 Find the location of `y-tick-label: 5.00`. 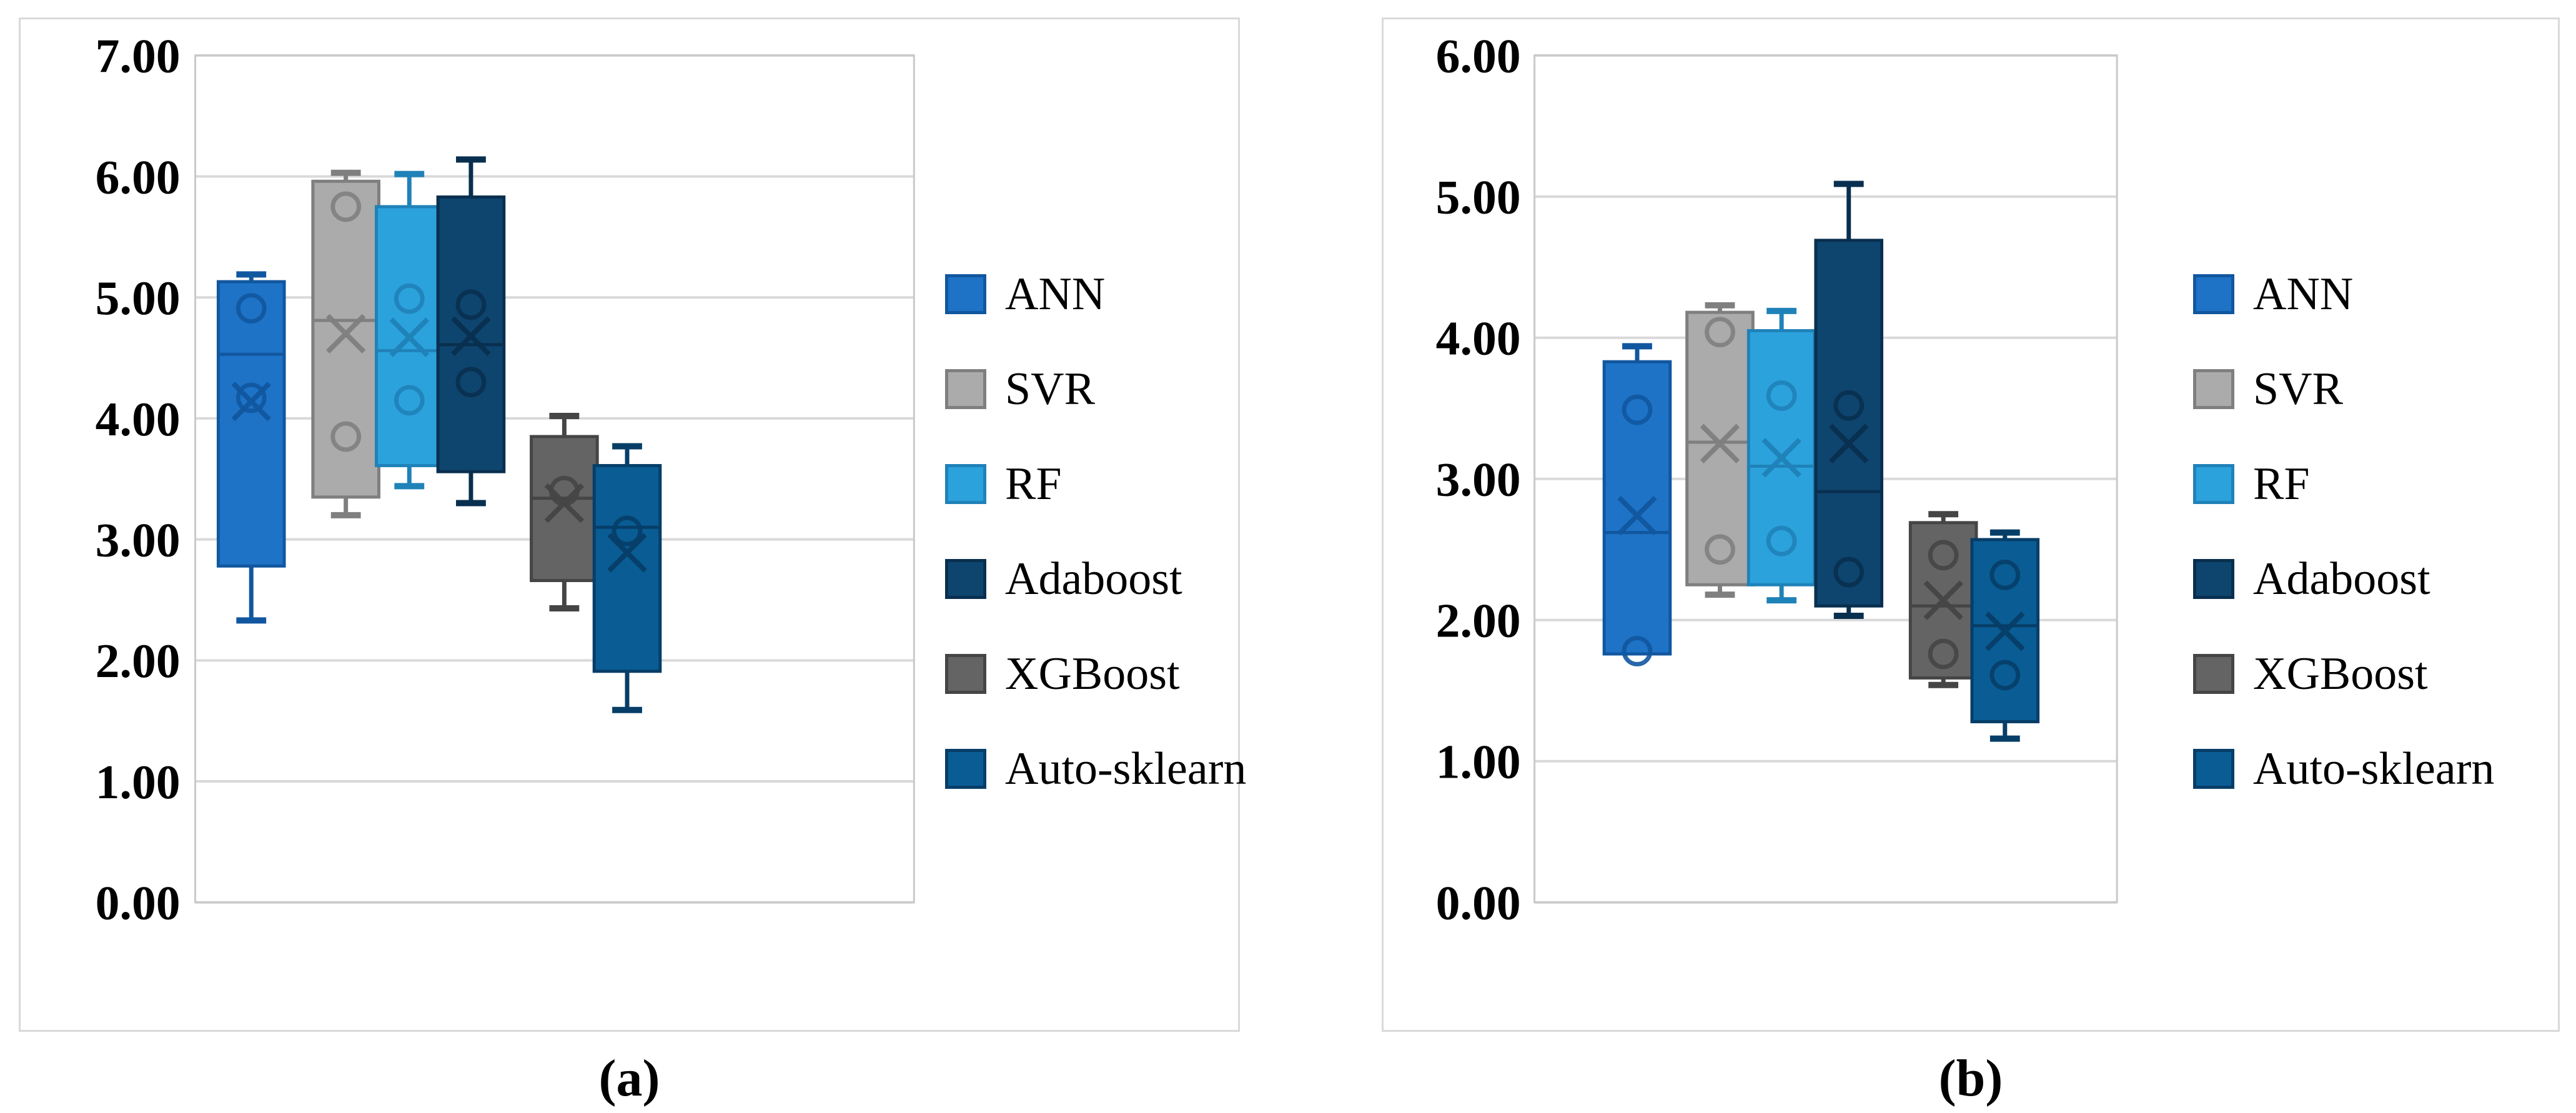

y-tick-label: 5.00 is located at coordinates (1478, 197).